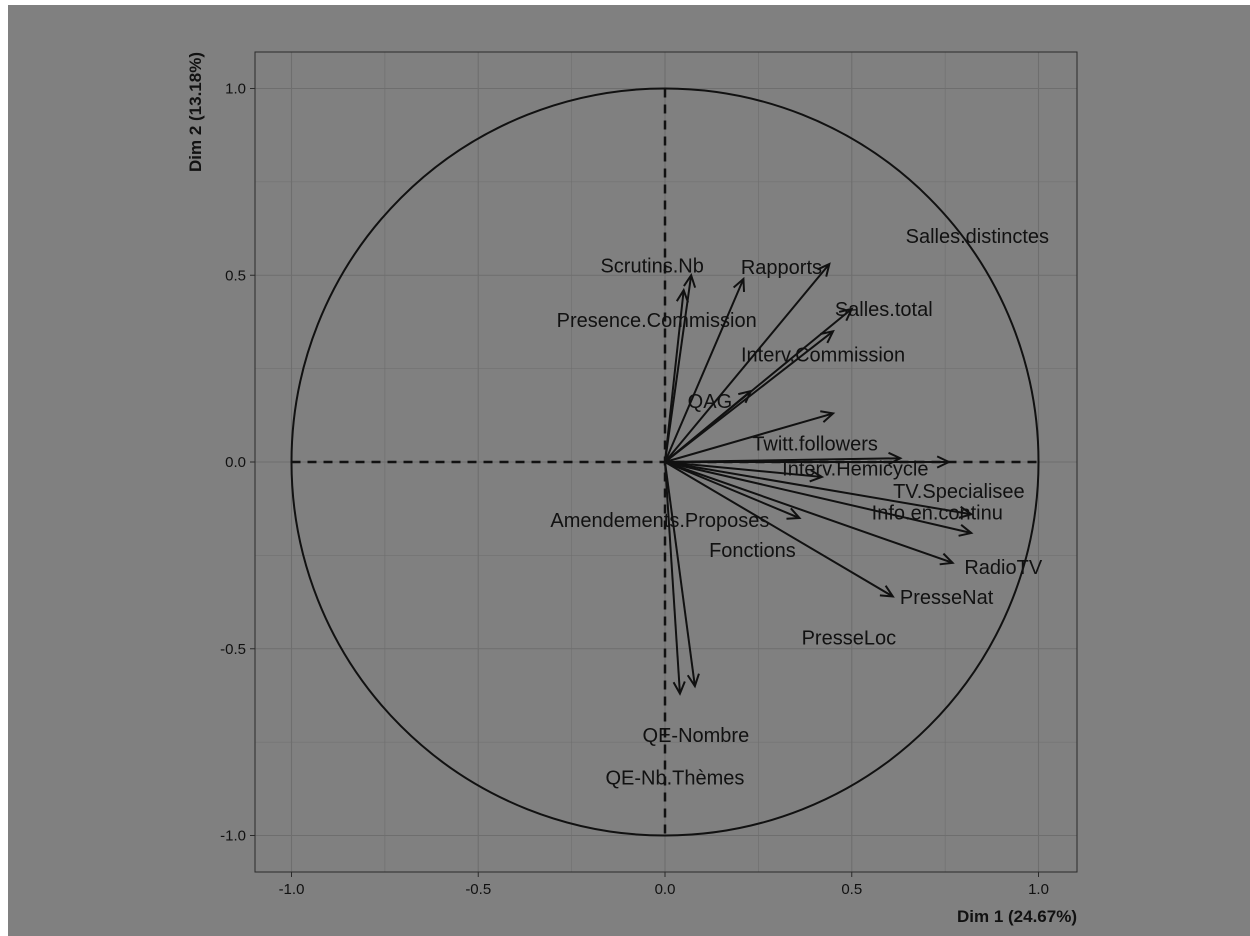 The width and height of the screenshot is (1250, 936). Describe the element at coordinates (674, 779) in the screenshot. I see `label-QE-Nb.Thèmes: QE-Nb.Thèmes` at that location.